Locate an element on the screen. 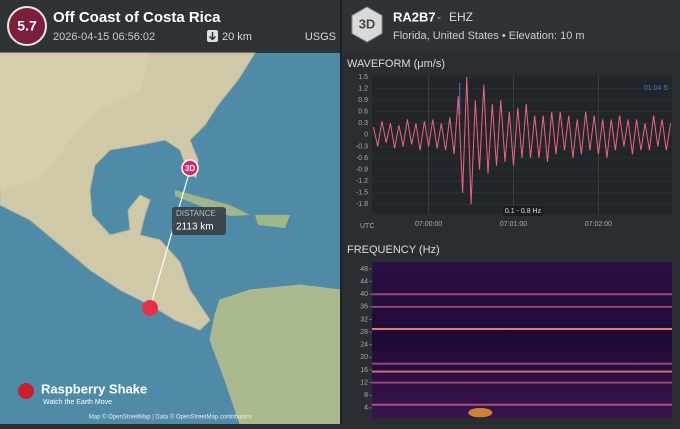 This screenshot has width=680, height=429. y-tick-label: 28 is located at coordinates (364, 332).